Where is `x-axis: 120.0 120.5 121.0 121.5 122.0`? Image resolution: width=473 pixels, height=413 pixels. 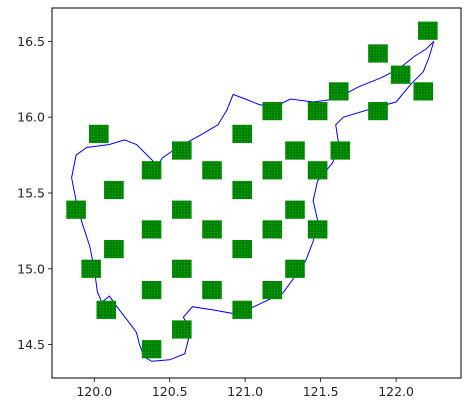
x-axis: 120.0 120.5 121.0 121.5 122.0 is located at coordinates (245, 388).